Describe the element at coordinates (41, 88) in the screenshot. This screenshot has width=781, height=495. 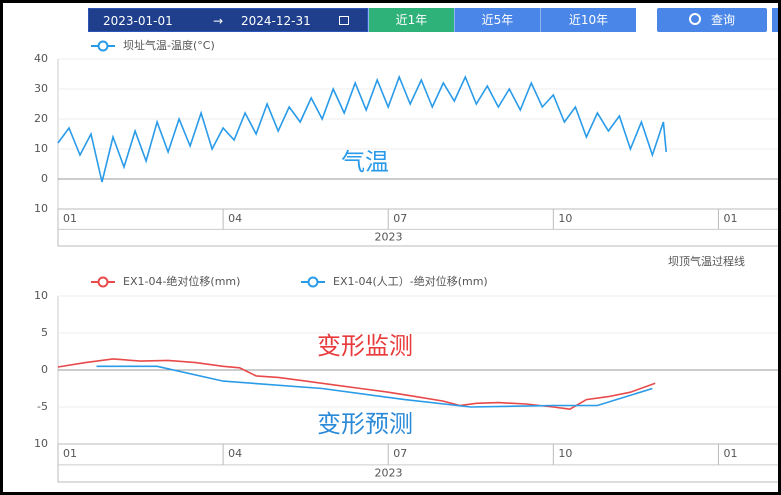
I see `y-tick-label: 30` at that location.